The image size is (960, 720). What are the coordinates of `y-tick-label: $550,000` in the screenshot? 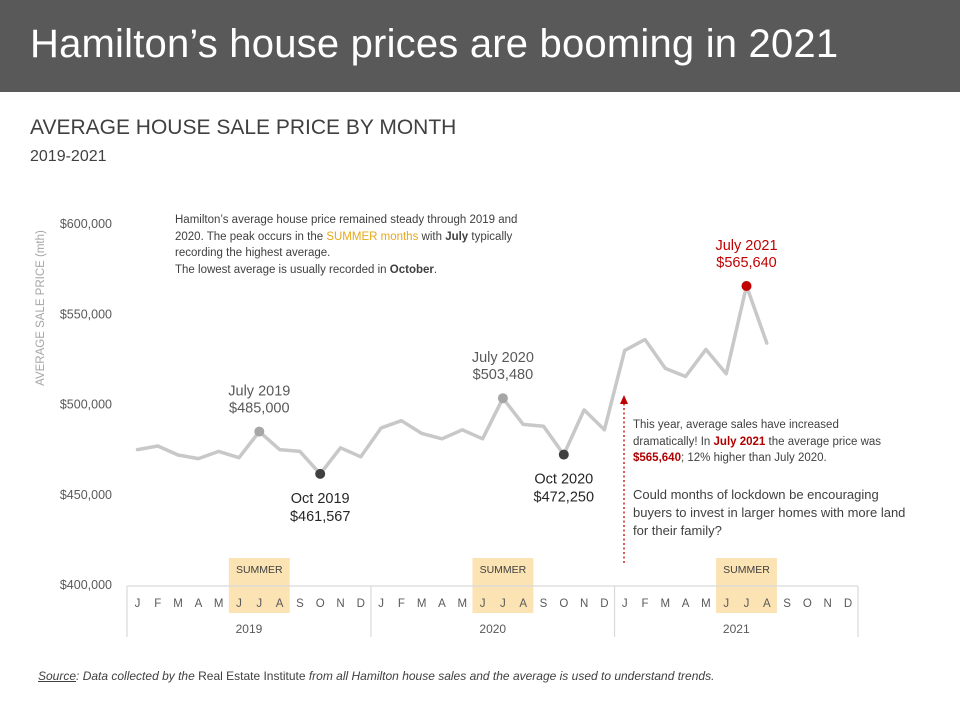 It's located at (86, 314).